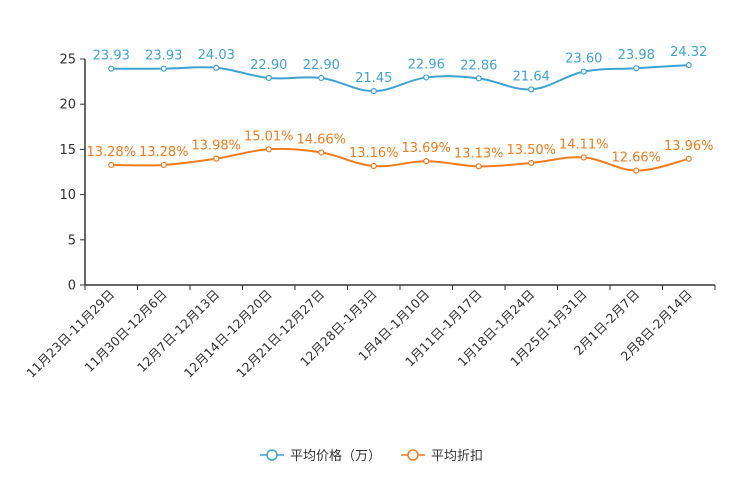 Image resolution: width=744 pixels, height=496 pixels. Describe the element at coordinates (689, 146) in the screenshot. I see `data-label: 13.96%` at that location.